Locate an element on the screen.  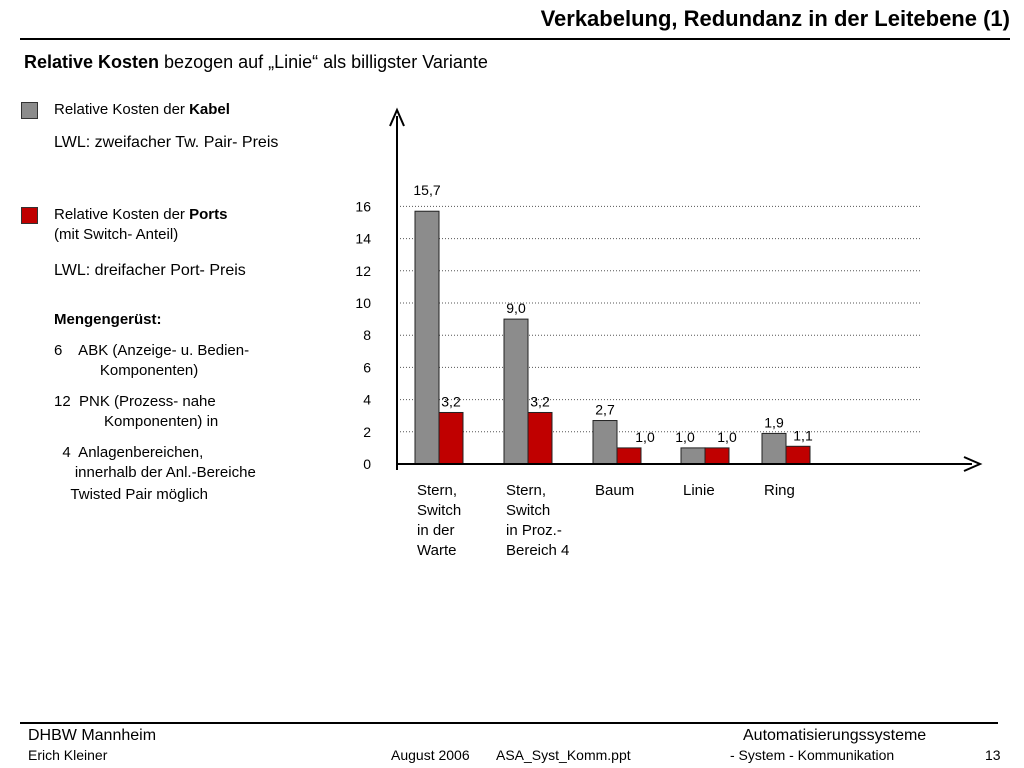
x-axis-arrow is located at coordinates (973, 464).